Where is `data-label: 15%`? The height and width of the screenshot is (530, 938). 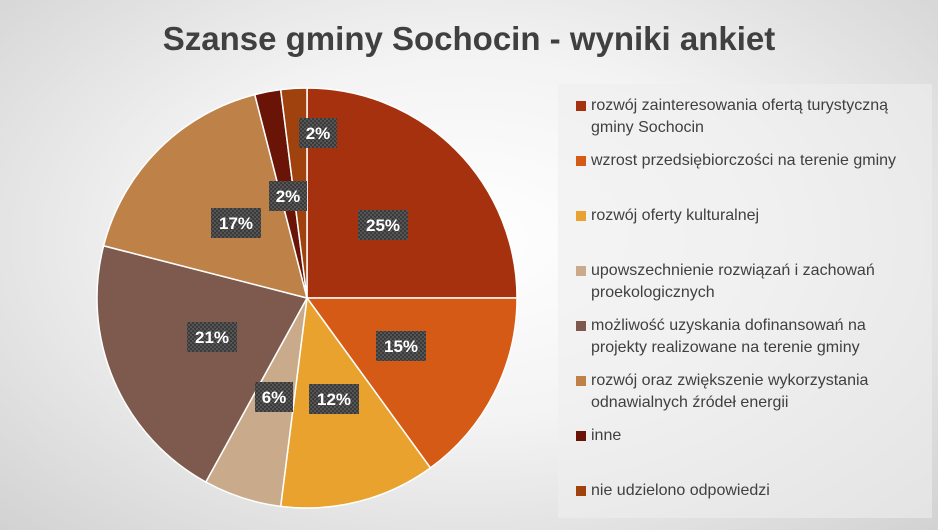
data-label: 15% is located at coordinates (401, 346).